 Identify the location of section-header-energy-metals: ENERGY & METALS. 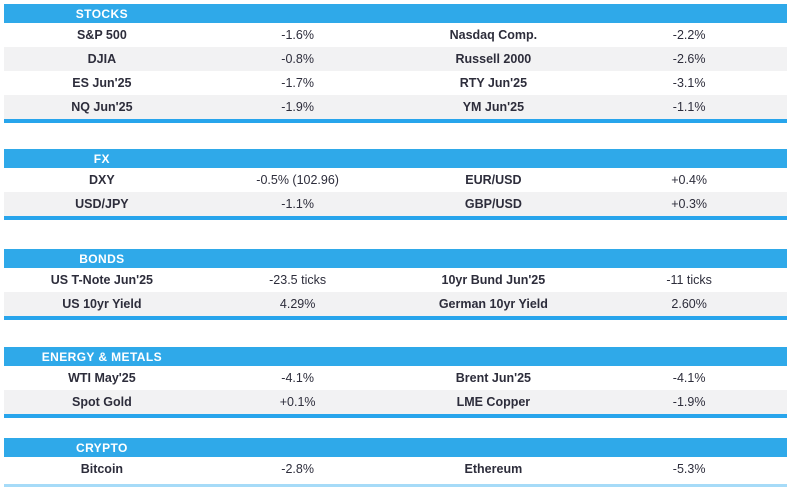
(395, 356).